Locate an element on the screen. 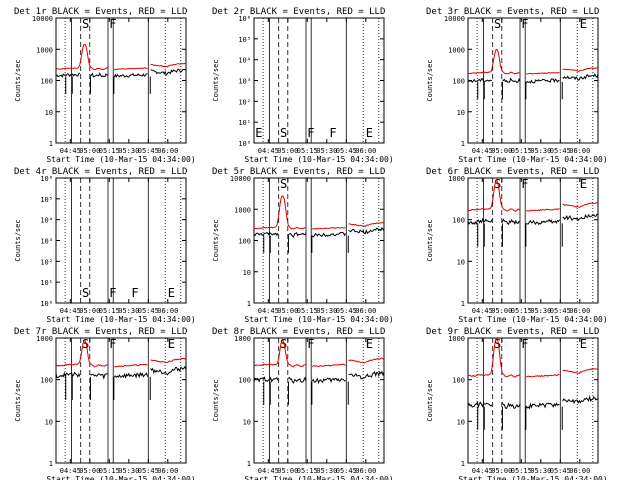 The height and width of the screenshot is (480, 640). panel-title: Det 9r BLACK = Events, RED = LLD is located at coordinates (512, 332).